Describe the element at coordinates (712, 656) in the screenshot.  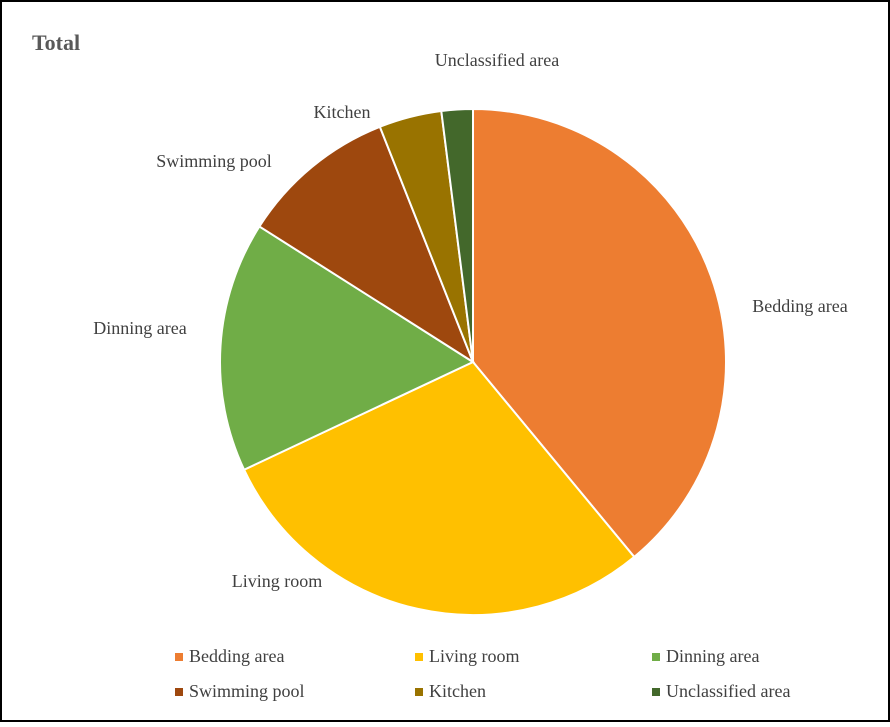
I see `legend-label: Dinning area` at that location.